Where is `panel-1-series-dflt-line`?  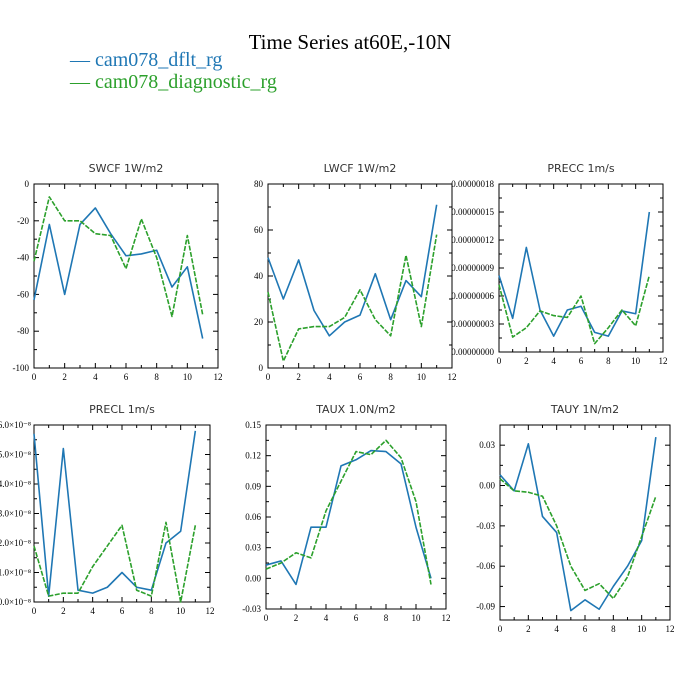 panel-1-series-dflt-line is located at coordinates (118, 273).